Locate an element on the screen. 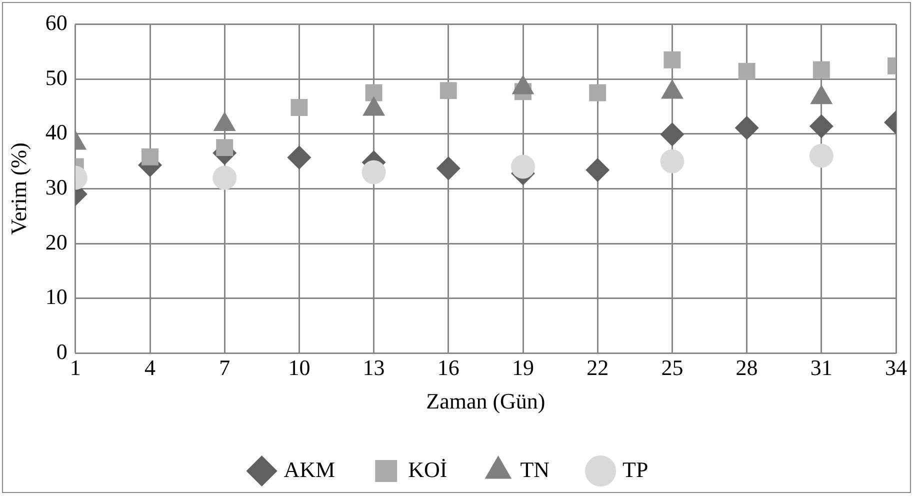  x-tick-label: 7 is located at coordinates (224, 367).